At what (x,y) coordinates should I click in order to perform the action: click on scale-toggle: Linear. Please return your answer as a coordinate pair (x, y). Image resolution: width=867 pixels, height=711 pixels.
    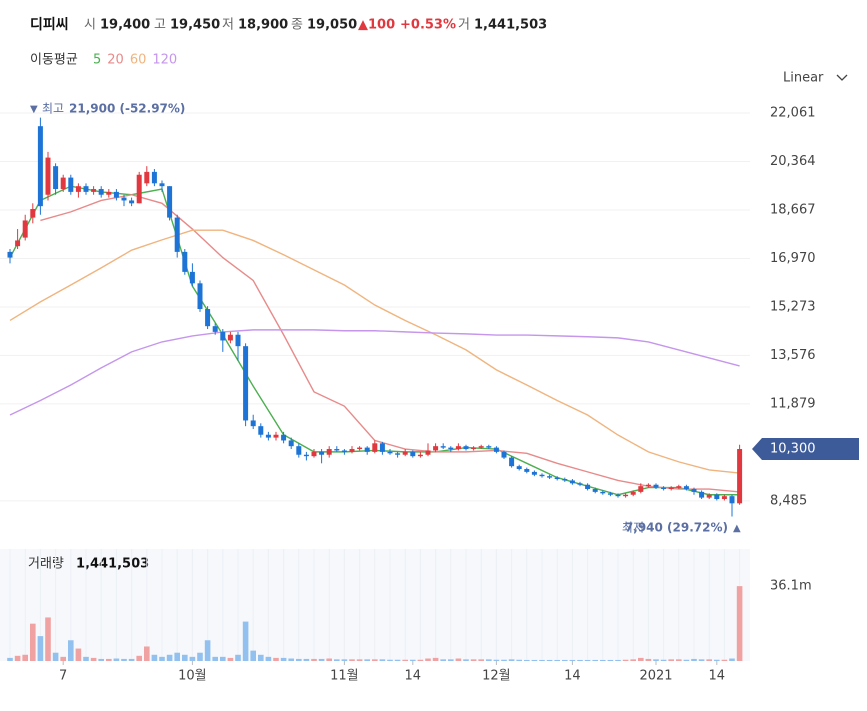
    Looking at the image, I should click on (803, 78).